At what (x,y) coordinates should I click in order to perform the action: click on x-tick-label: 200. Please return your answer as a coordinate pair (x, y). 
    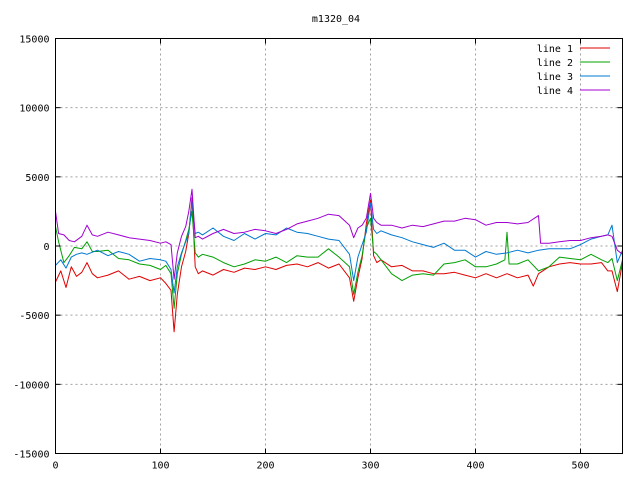
    Looking at the image, I should click on (265, 466).